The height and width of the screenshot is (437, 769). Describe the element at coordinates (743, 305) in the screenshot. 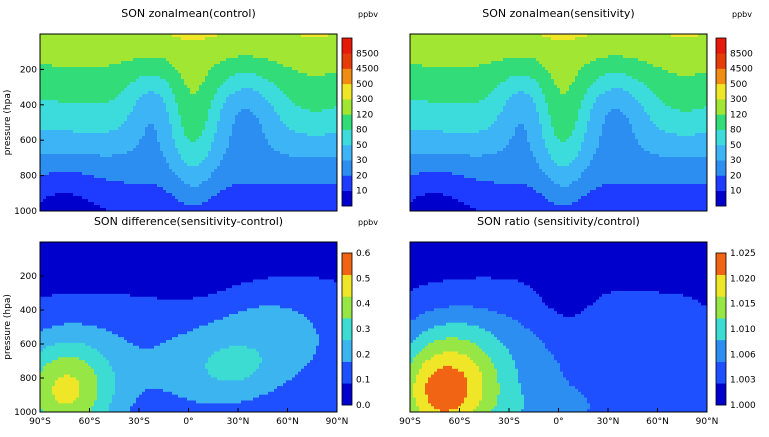

I see `colorbar-label: 1.015` at that location.